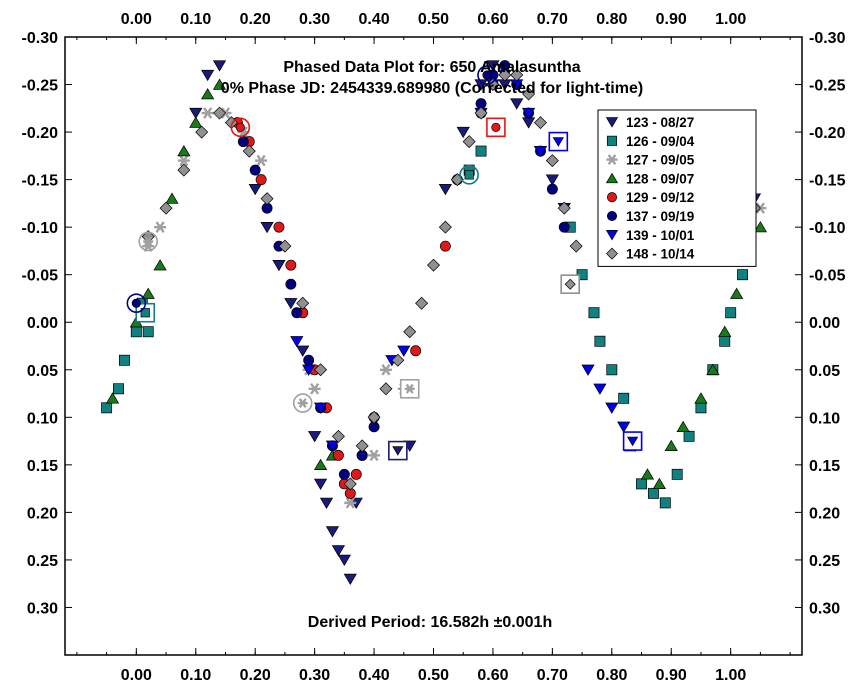 The height and width of the screenshot is (684, 863). What do you see at coordinates (824, 608) in the screenshot?
I see `y-tick-label-right: 0.30` at bounding box center [824, 608].